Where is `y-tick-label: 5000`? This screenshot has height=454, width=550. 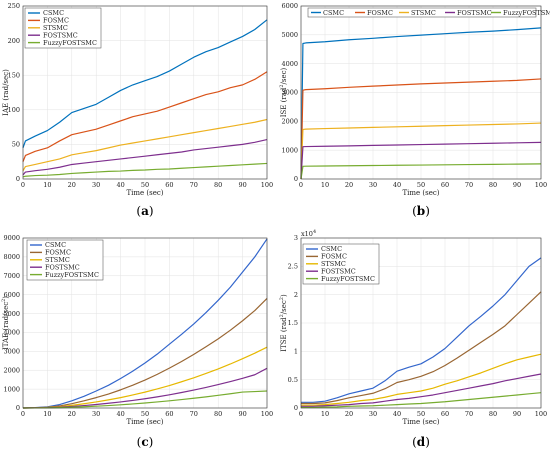
y-tick-label: 5000 is located at coordinates (289, 35).